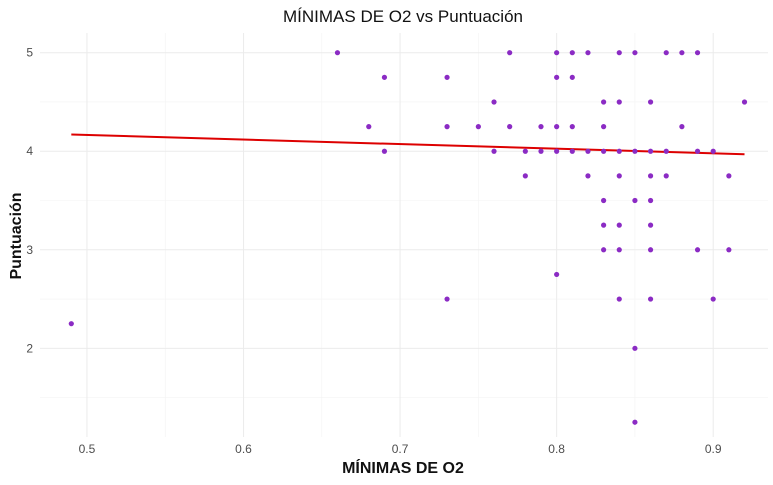  I want to click on y-tick-label: 5, so click(29, 53).